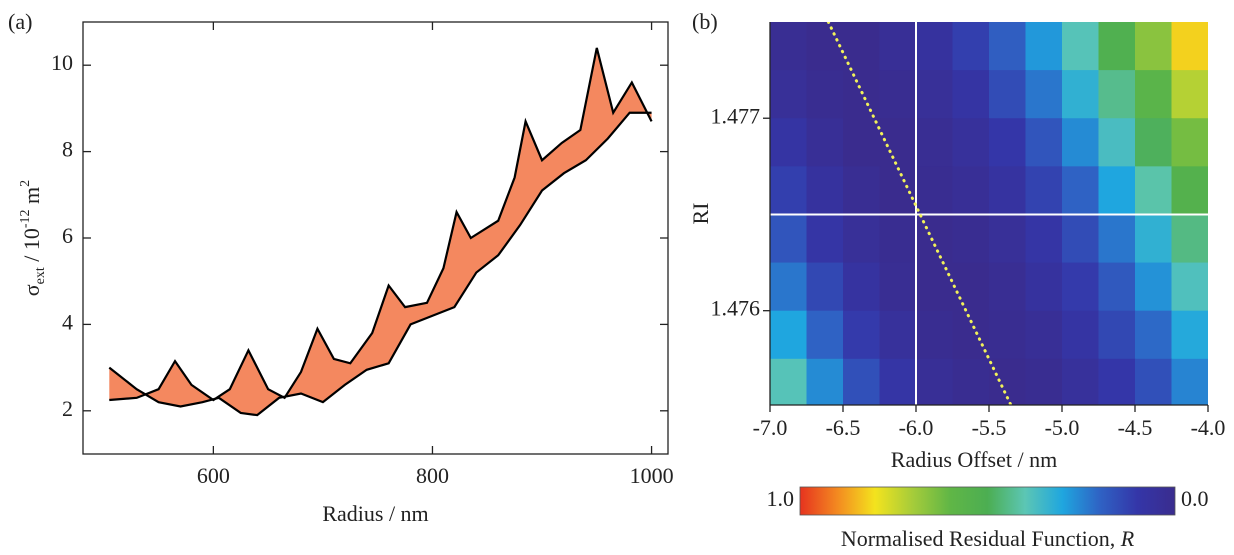 The image size is (1234, 555). What do you see at coordinates (40, 275) in the screenshot?
I see `y-axis-label-part: ext` at bounding box center [40, 275].